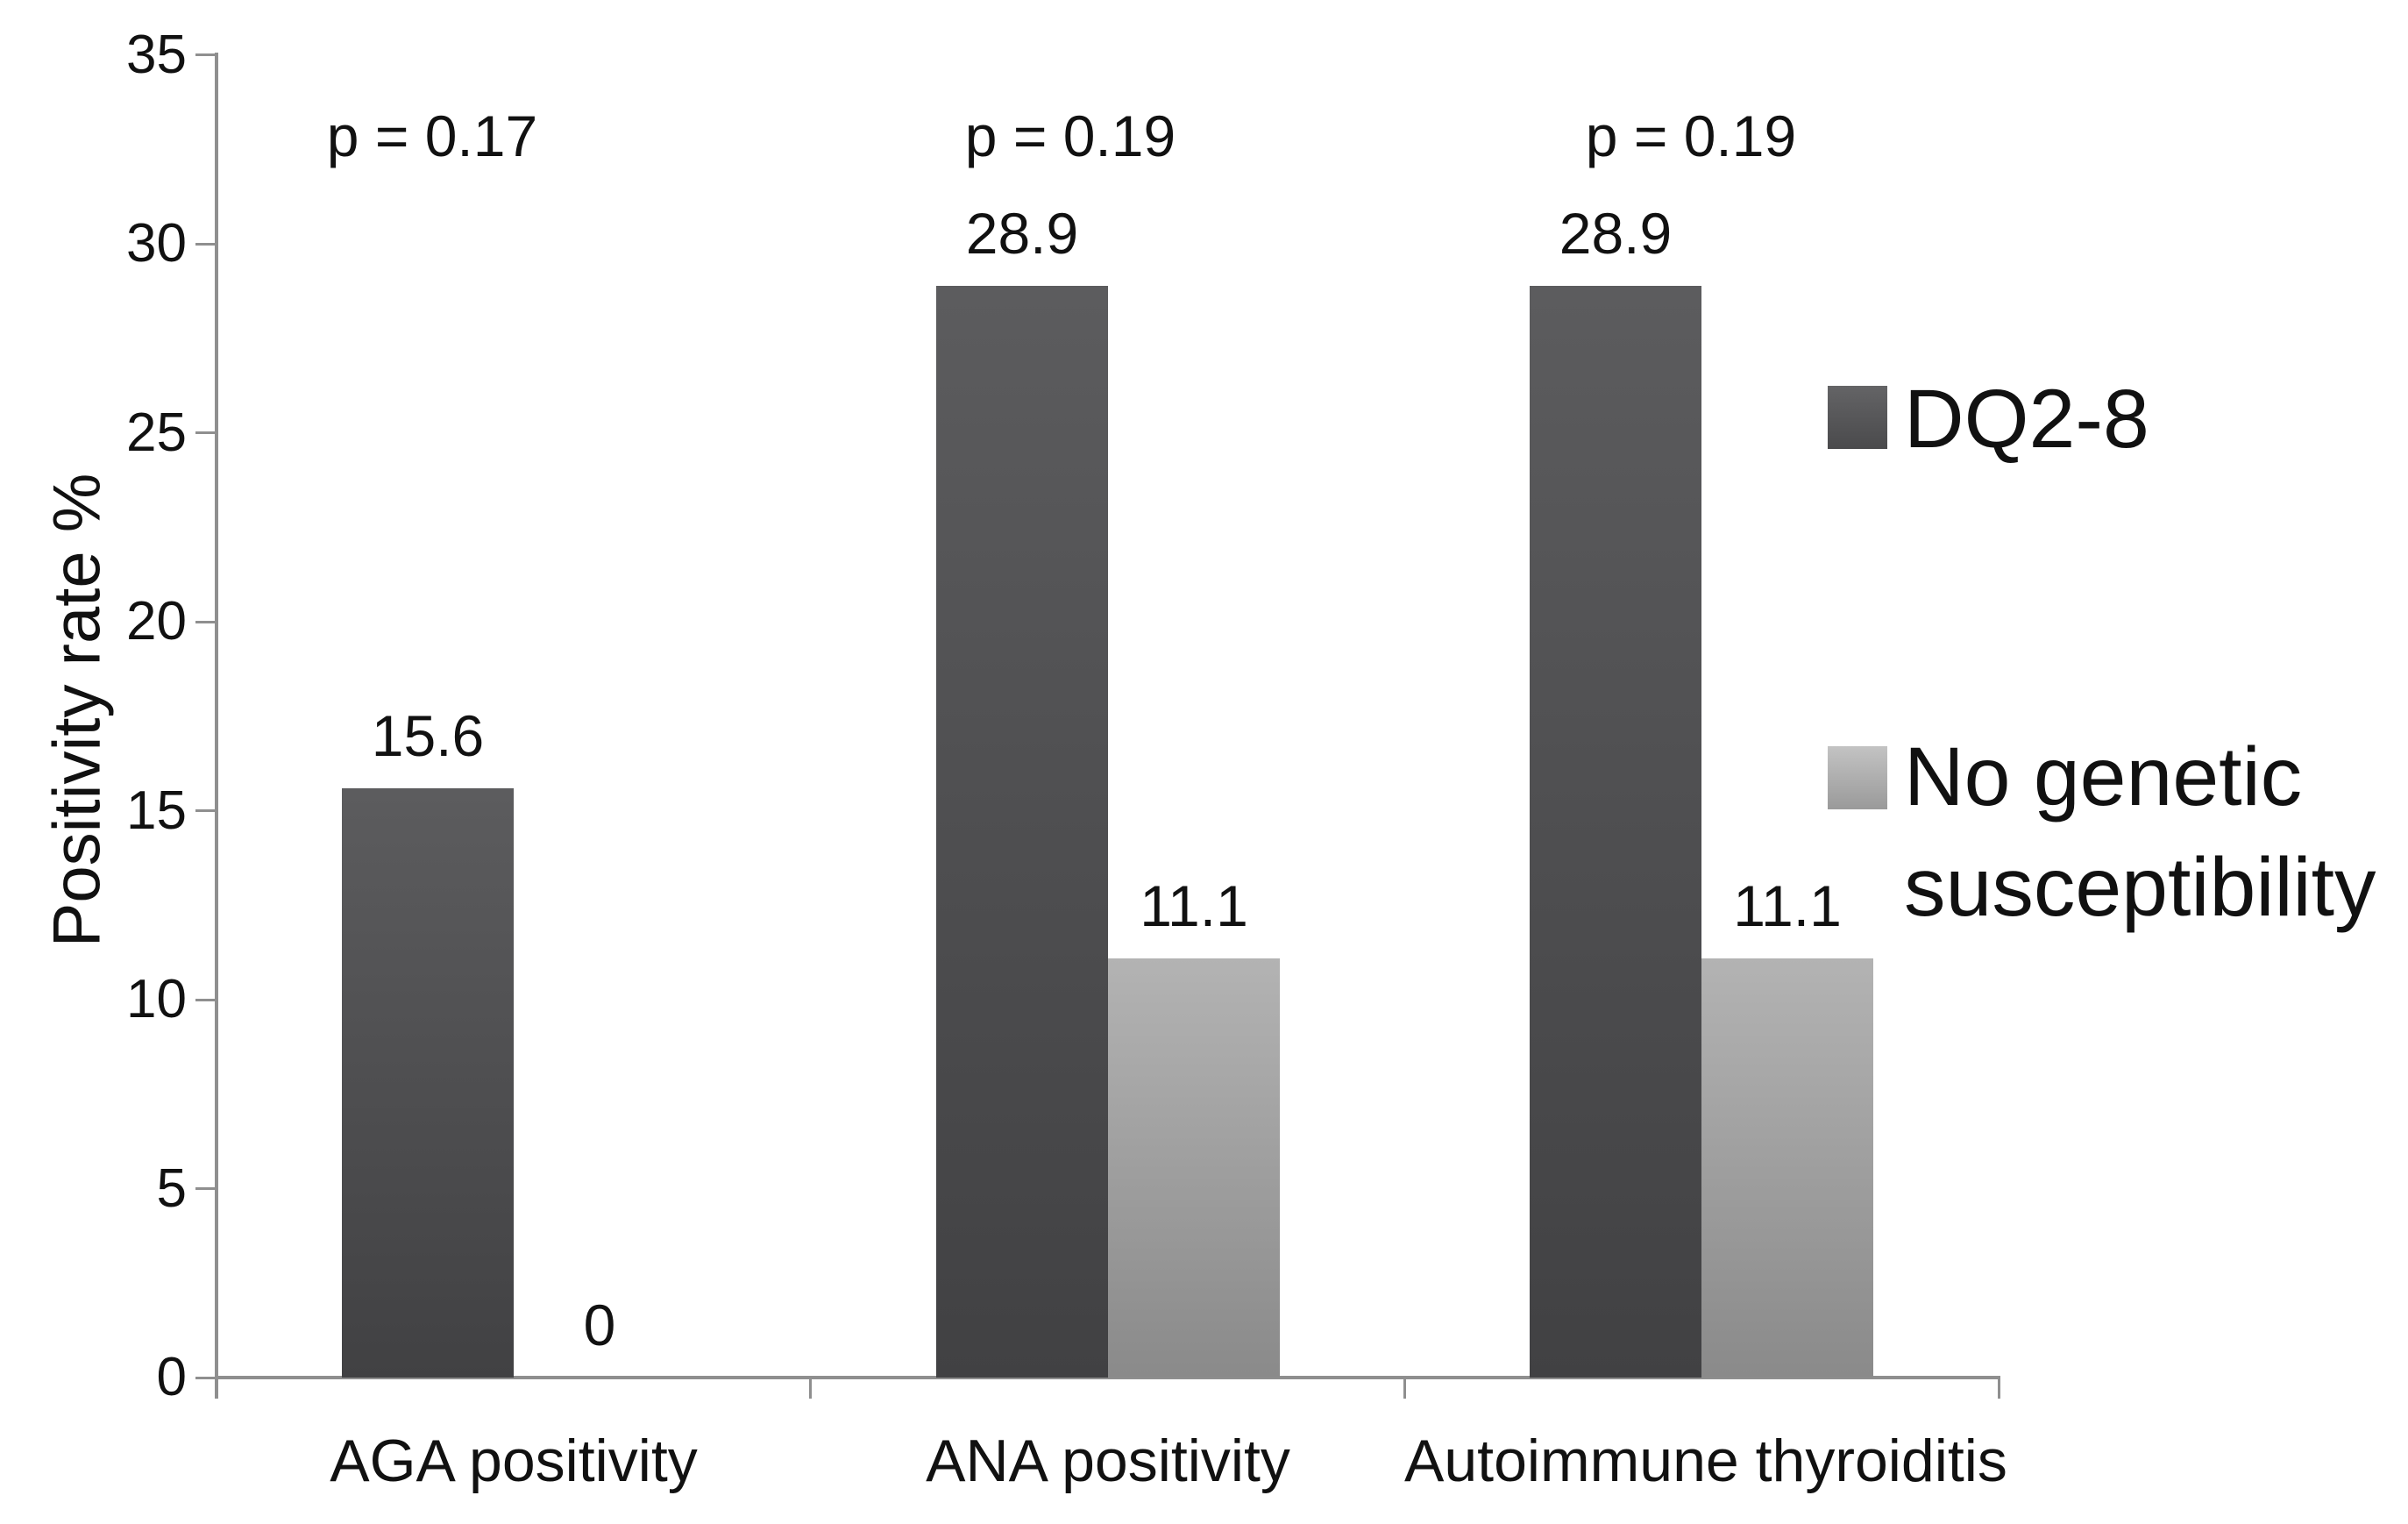 The width and height of the screenshot is (2408, 1524). What do you see at coordinates (1615, 832) in the screenshot?
I see `bar-dq2-8-autoimmune-thyroiditis` at bounding box center [1615, 832].